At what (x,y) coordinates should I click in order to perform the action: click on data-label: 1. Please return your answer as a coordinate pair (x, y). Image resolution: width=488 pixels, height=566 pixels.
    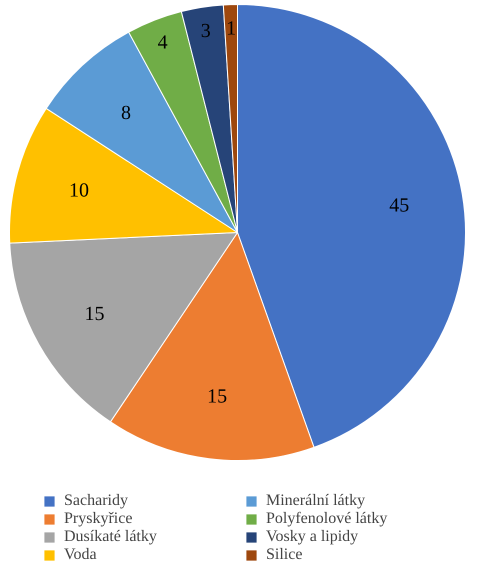
    Looking at the image, I should click on (231, 28).